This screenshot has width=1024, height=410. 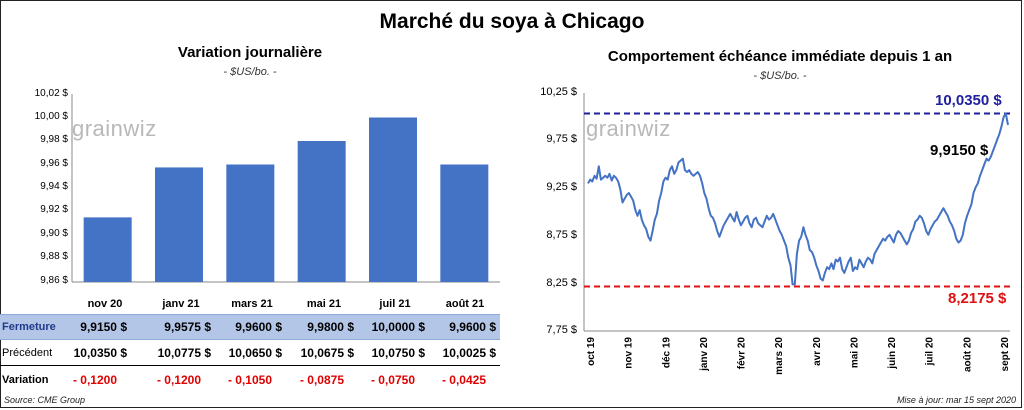 I want to click on table-cell: 10,0775 $, so click(x=184, y=353).